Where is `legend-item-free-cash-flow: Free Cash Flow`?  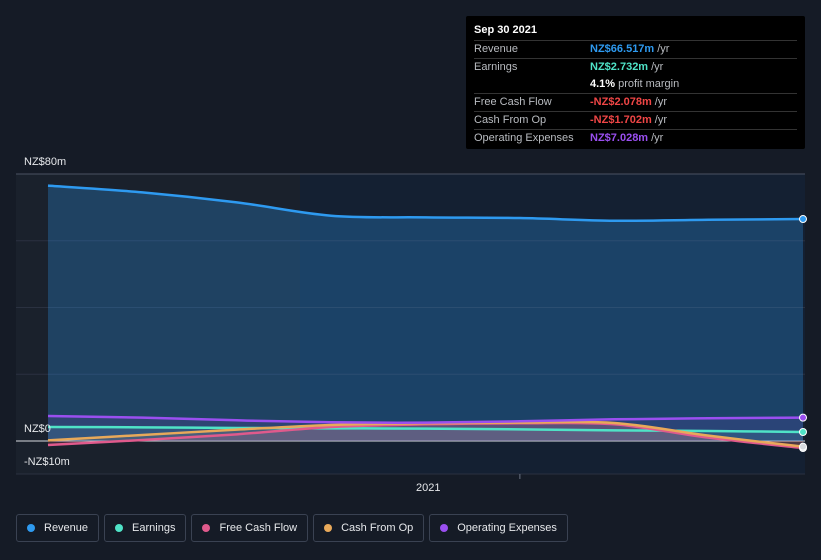 legend-item-free-cash-flow: Free Cash Flow is located at coordinates (250, 528).